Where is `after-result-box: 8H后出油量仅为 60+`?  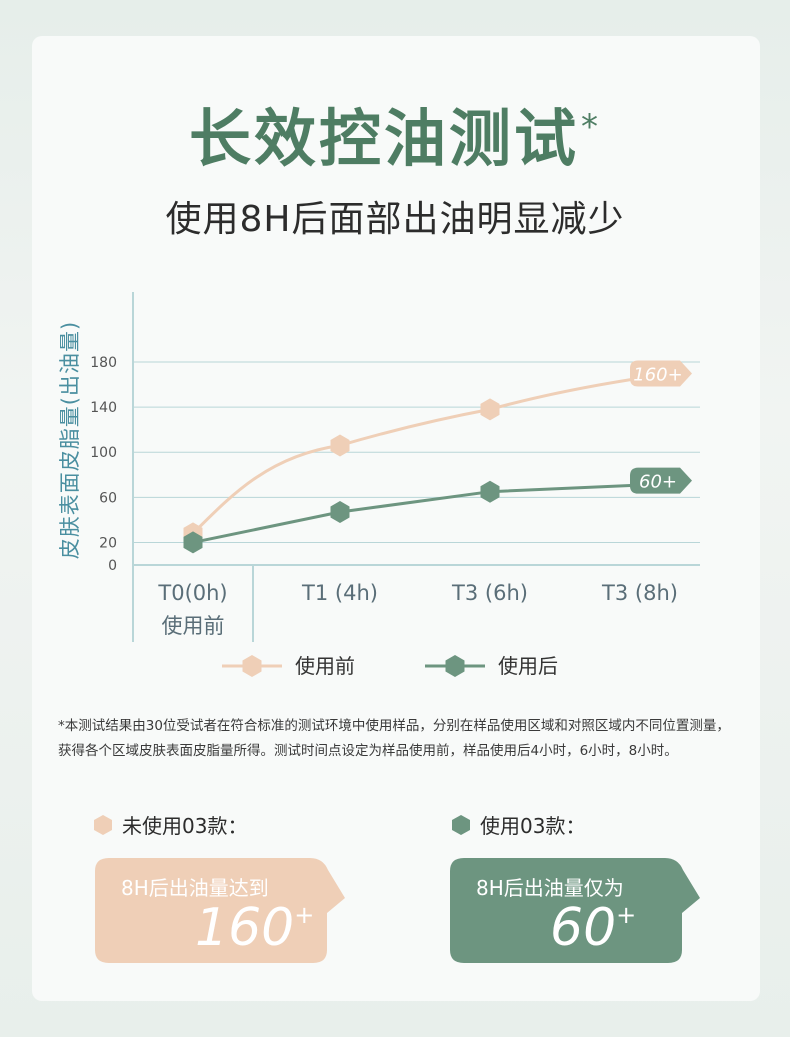
after-result-box: 8H后出油量仅为 60+ is located at coordinates (575, 910).